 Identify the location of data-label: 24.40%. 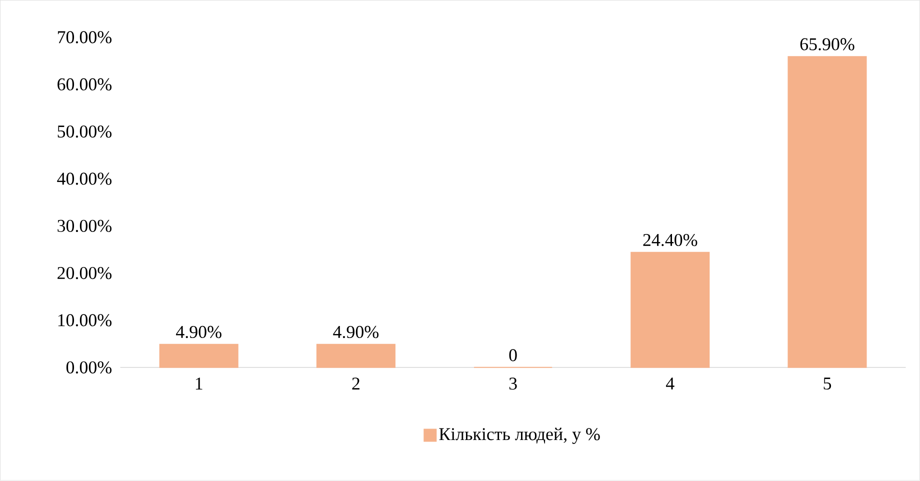
(670, 240).